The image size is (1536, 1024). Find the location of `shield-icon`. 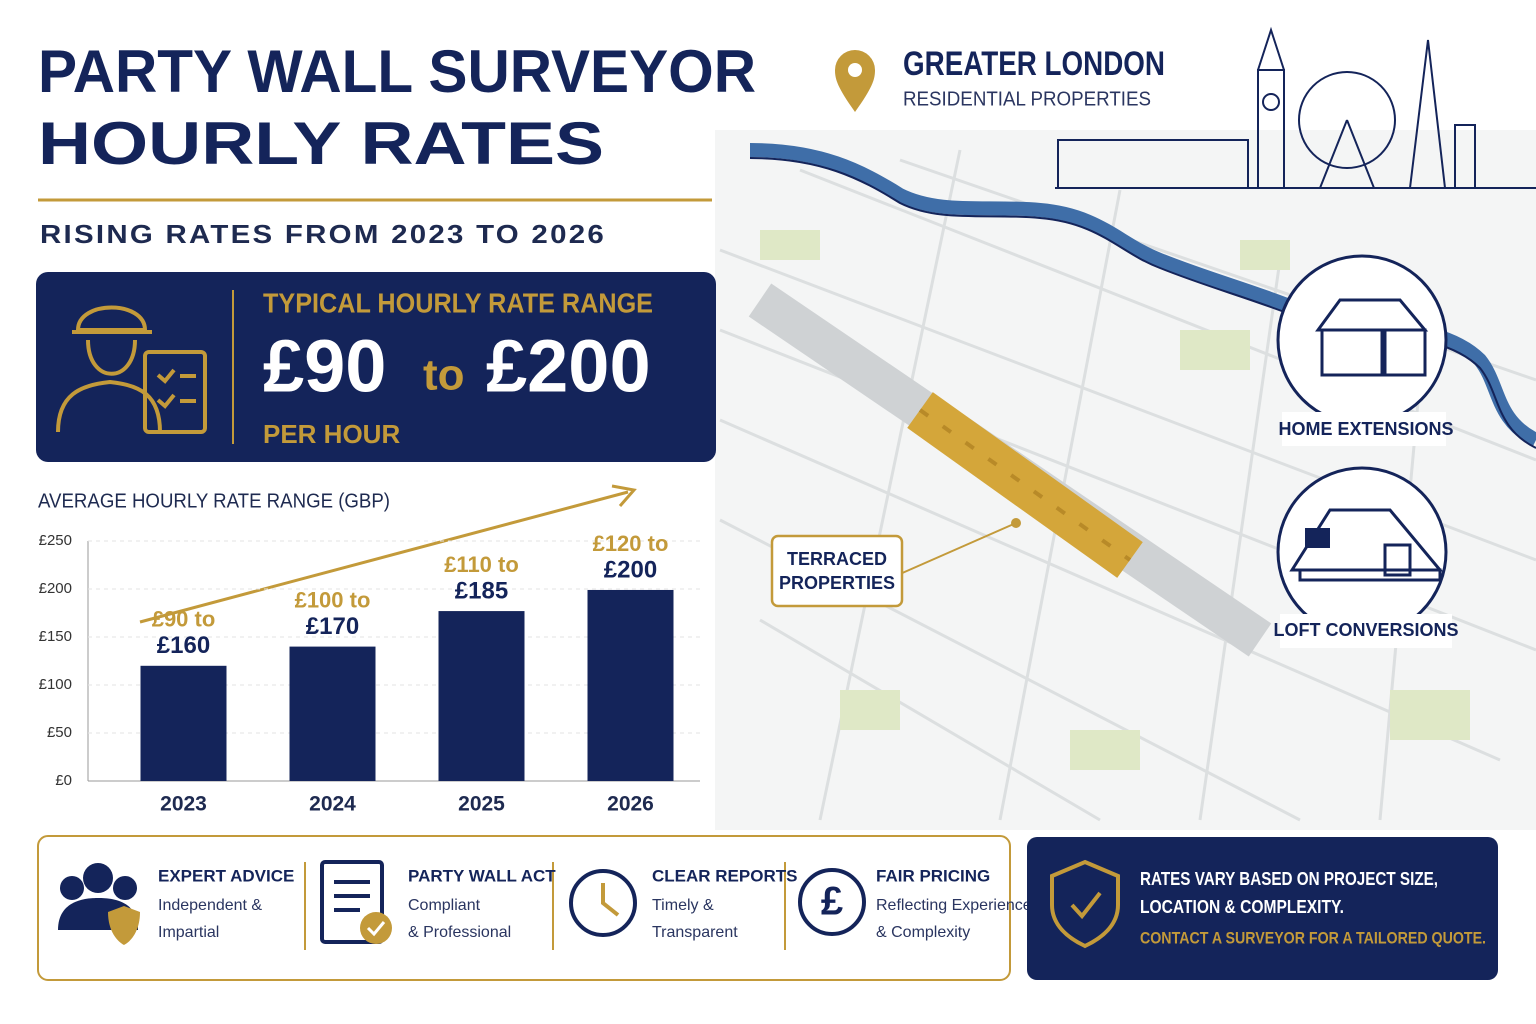

shield-icon is located at coordinates (1085, 904).